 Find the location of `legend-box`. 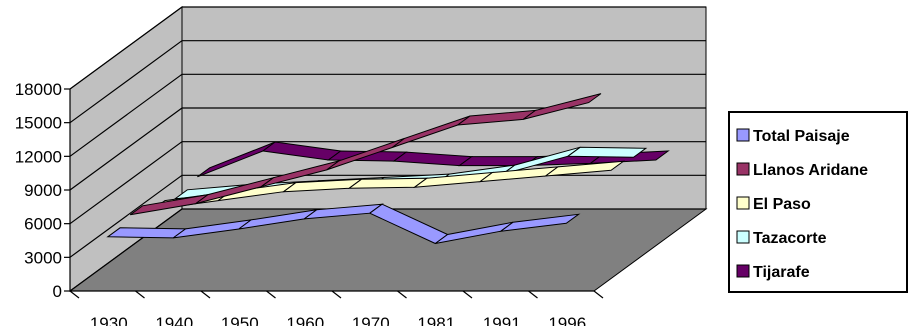

legend-box is located at coordinates (818, 202).